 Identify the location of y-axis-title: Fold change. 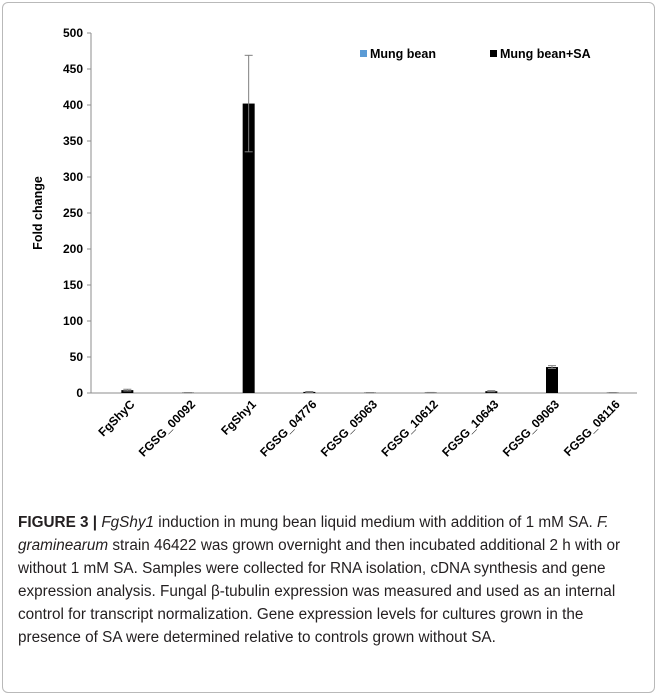
(38, 213).